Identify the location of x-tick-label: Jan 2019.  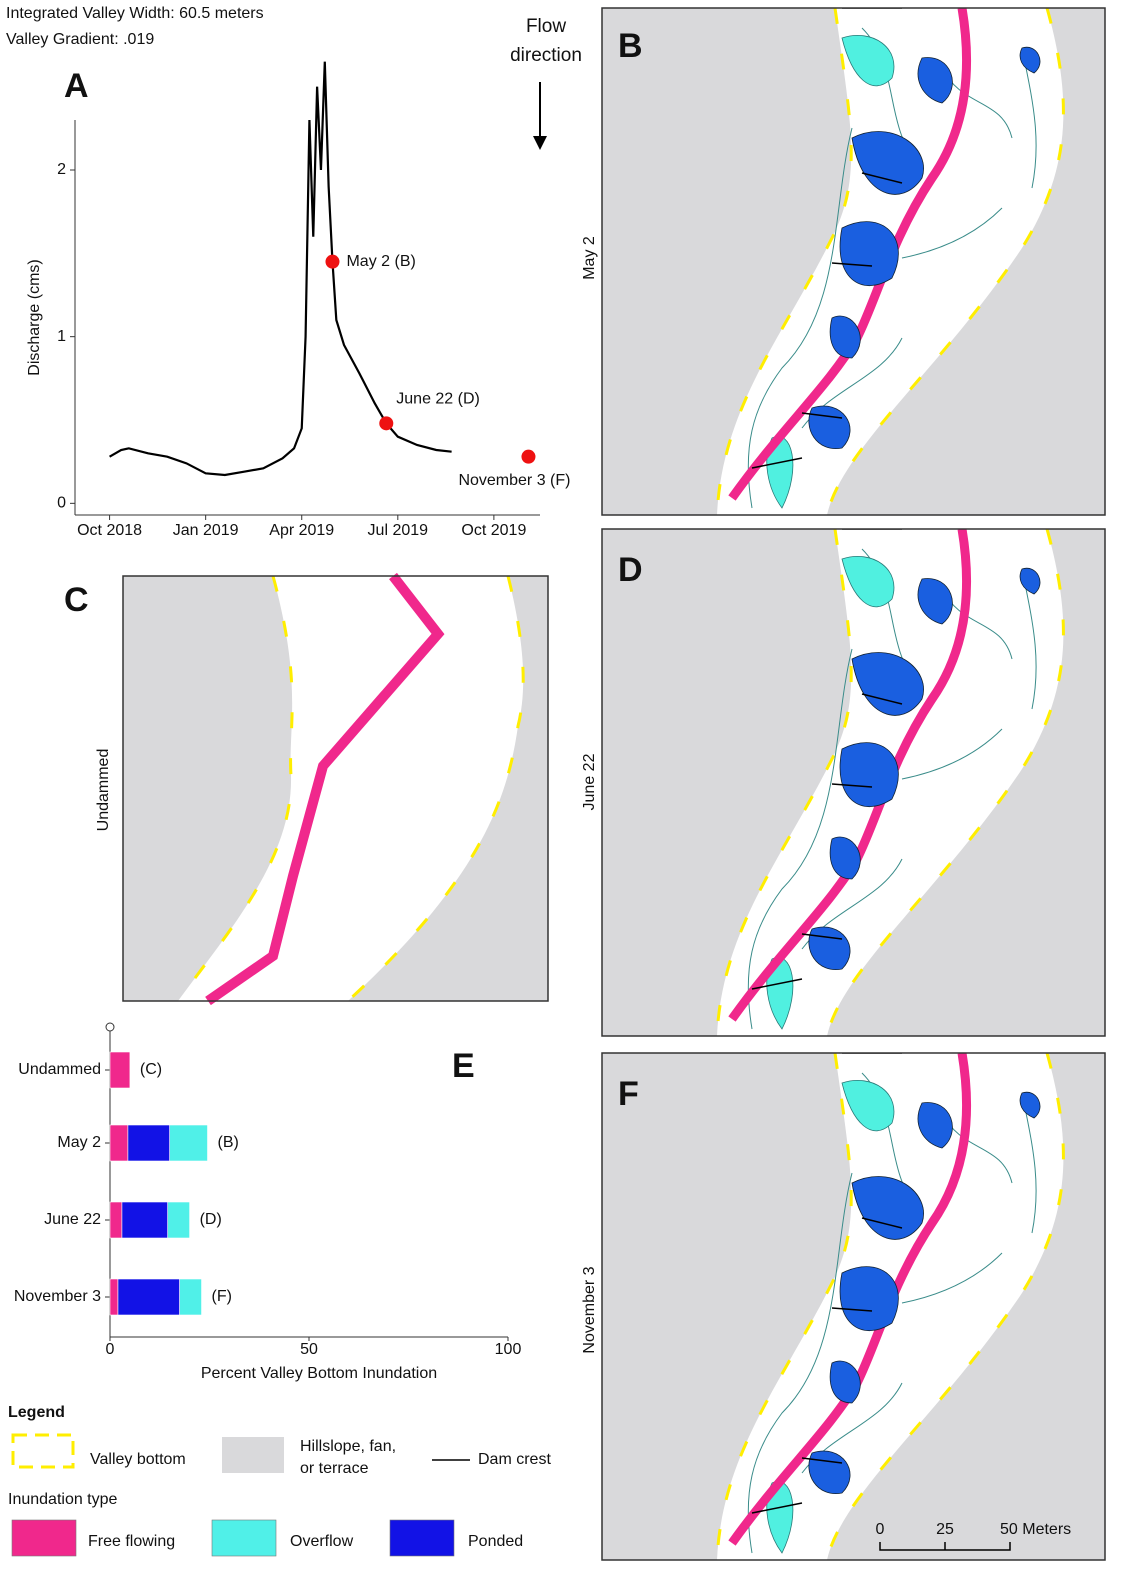
(206, 530).